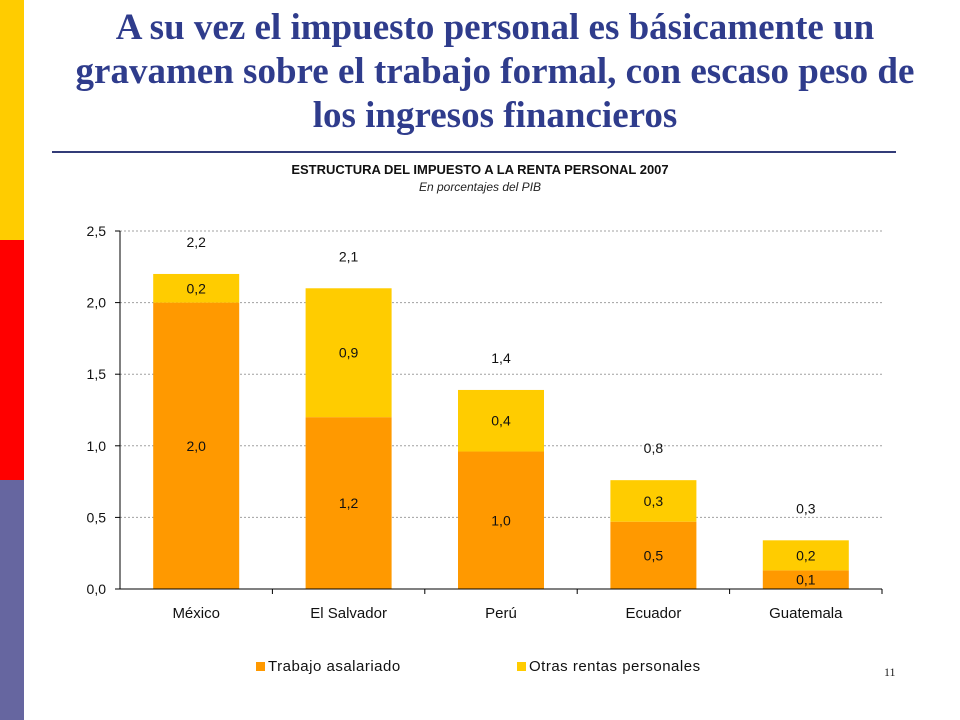 The width and height of the screenshot is (960, 720). Describe the element at coordinates (474, 152) in the screenshot. I see `title-divider` at that location.